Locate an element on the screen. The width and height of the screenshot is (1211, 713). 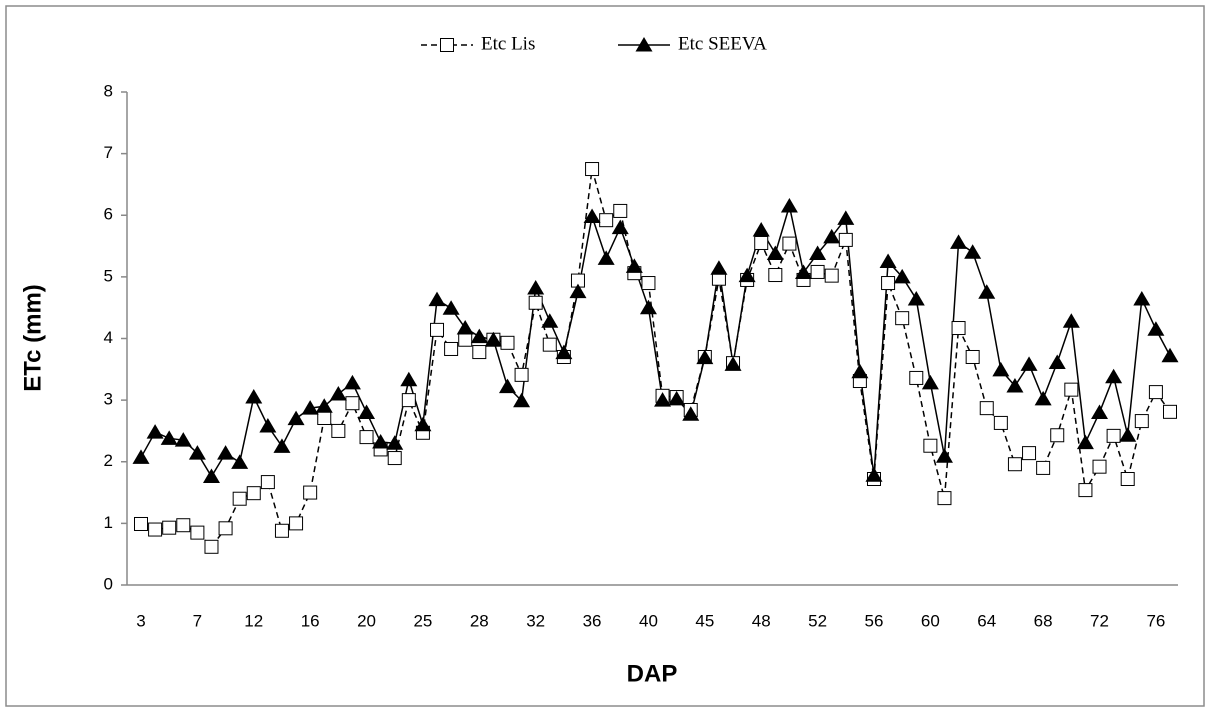
y-tick-label: 2 is located at coordinates (108, 460).